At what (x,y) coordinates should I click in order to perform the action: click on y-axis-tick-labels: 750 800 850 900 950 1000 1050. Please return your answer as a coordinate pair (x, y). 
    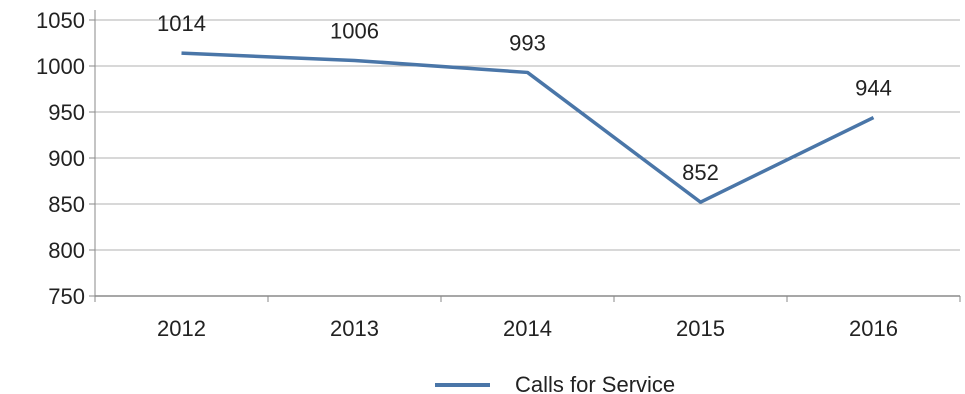
    Looking at the image, I should click on (60, 158).